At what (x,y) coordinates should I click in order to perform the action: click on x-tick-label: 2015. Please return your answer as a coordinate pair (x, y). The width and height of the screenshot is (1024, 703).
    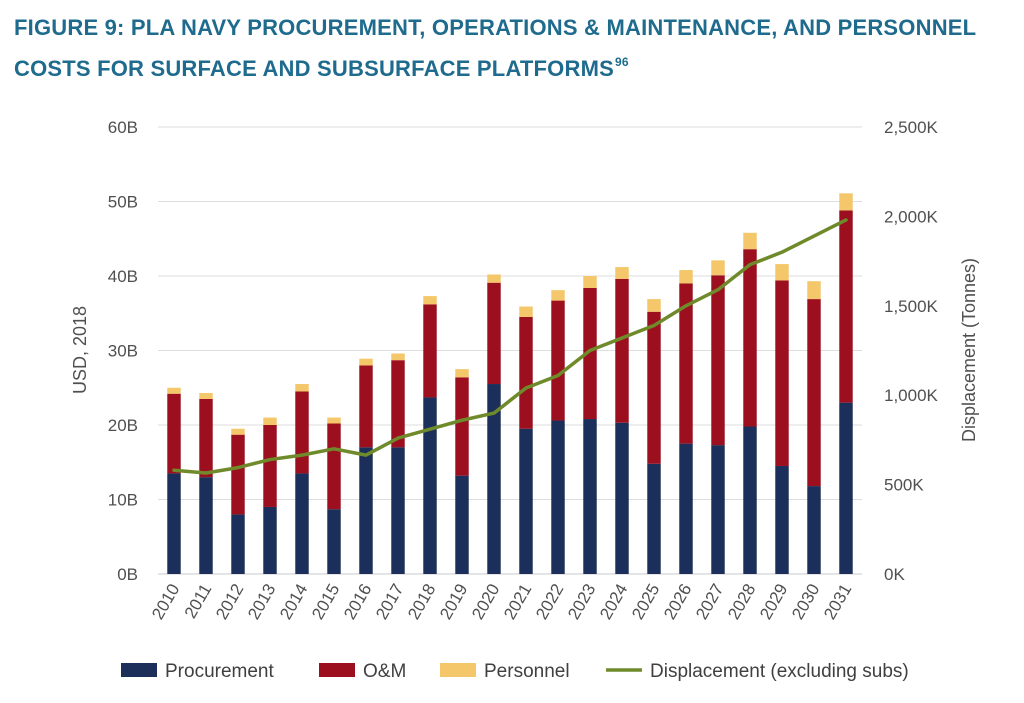
    Looking at the image, I should click on (325, 602).